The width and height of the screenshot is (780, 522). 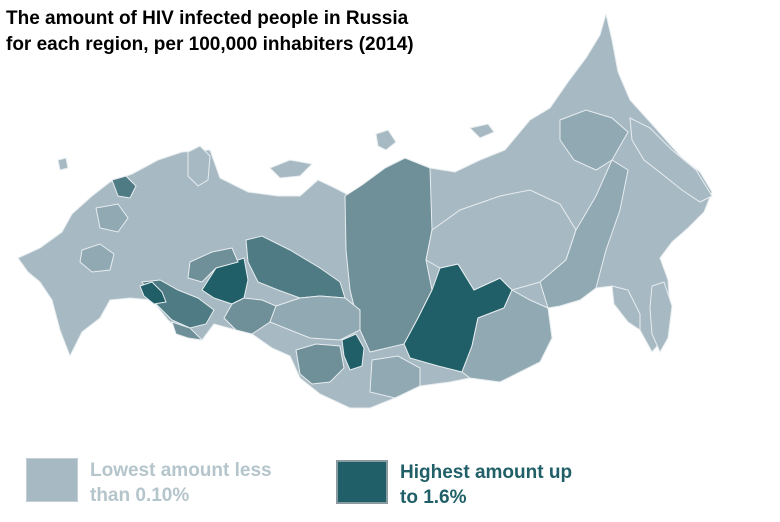 What do you see at coordinates (382, 151) in the screenshot?
I see `region-arctic-islands` at bounding box center [382, 151].